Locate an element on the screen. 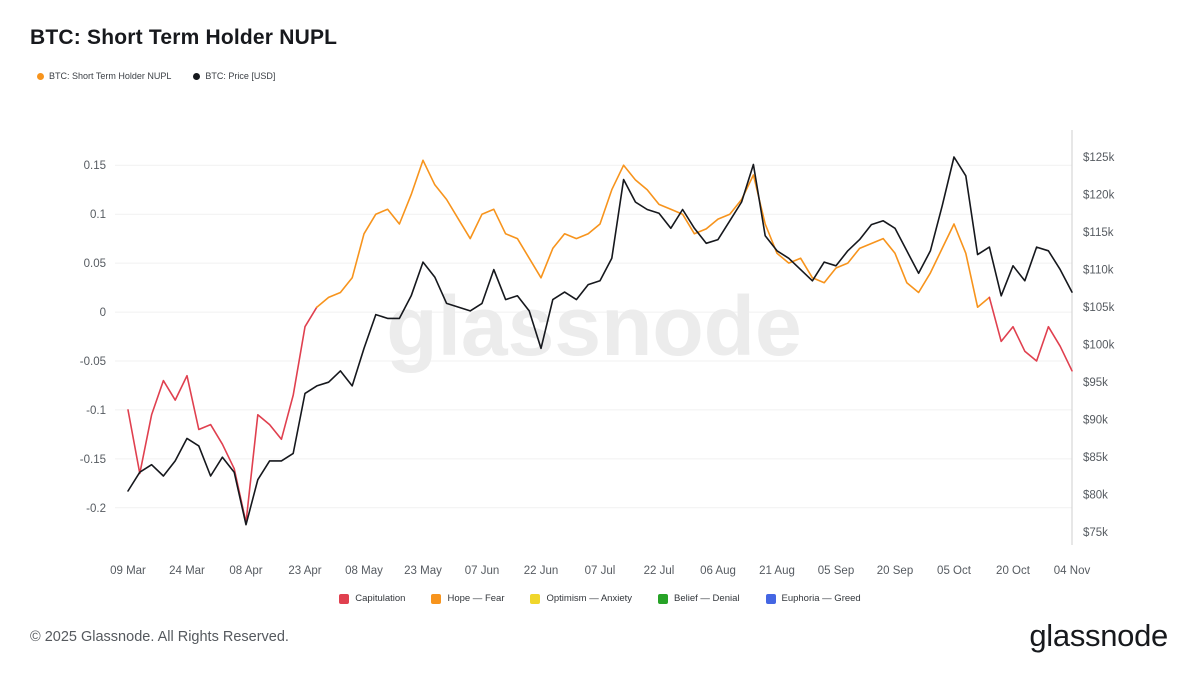  x-axis-tick-label: 22 Jul is located at coordinates (659, 571).